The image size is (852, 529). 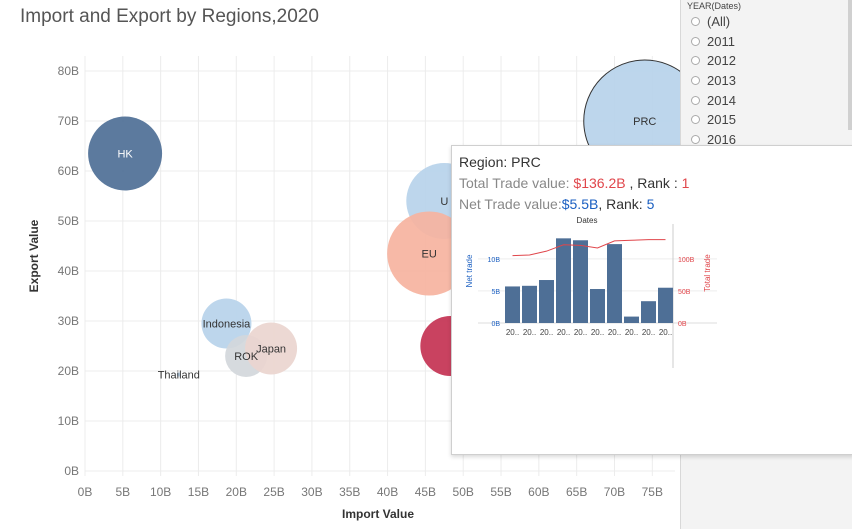 I want to click on mini-left-tick: 10B, so click(x=494, y=260).